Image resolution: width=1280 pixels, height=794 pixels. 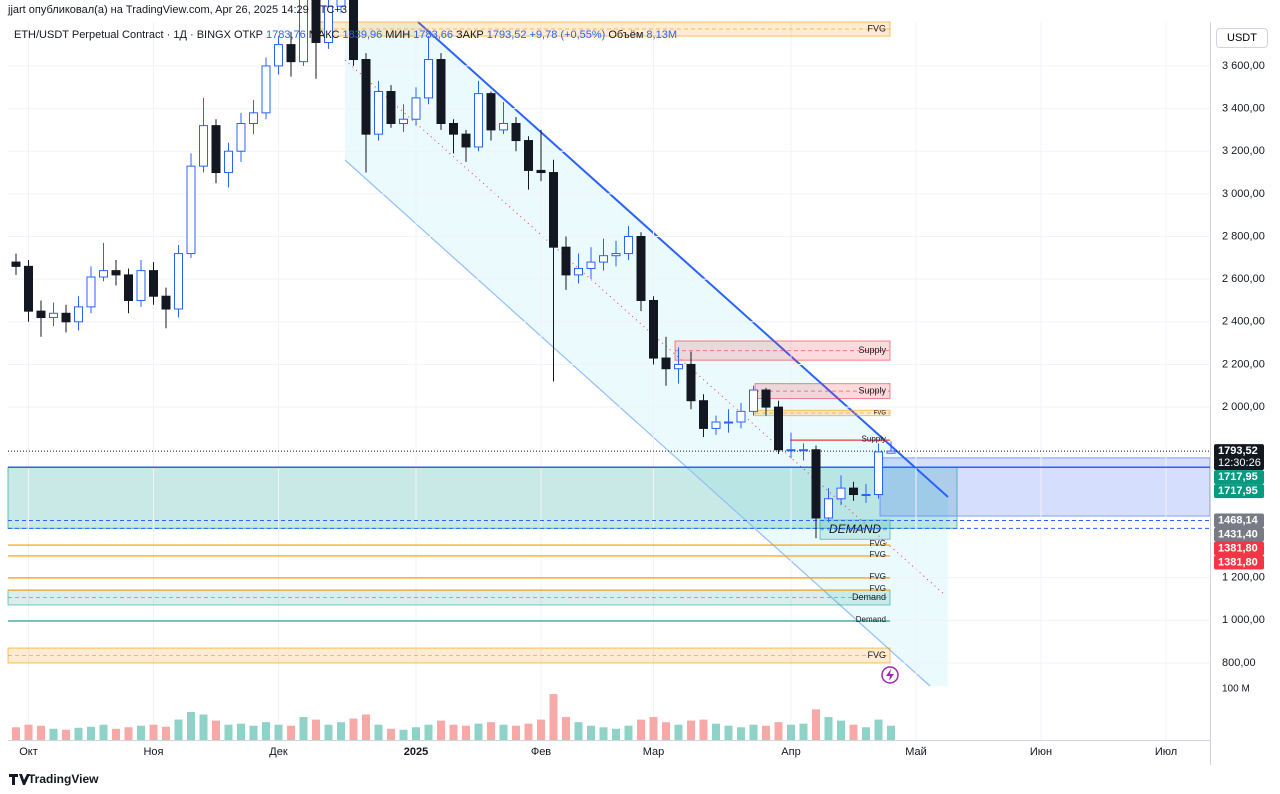 What do you see at coordinates (1238, 491) in the screenshot?
I see `price-badge-label: 1717,95` at bounding box center [1238, 491].